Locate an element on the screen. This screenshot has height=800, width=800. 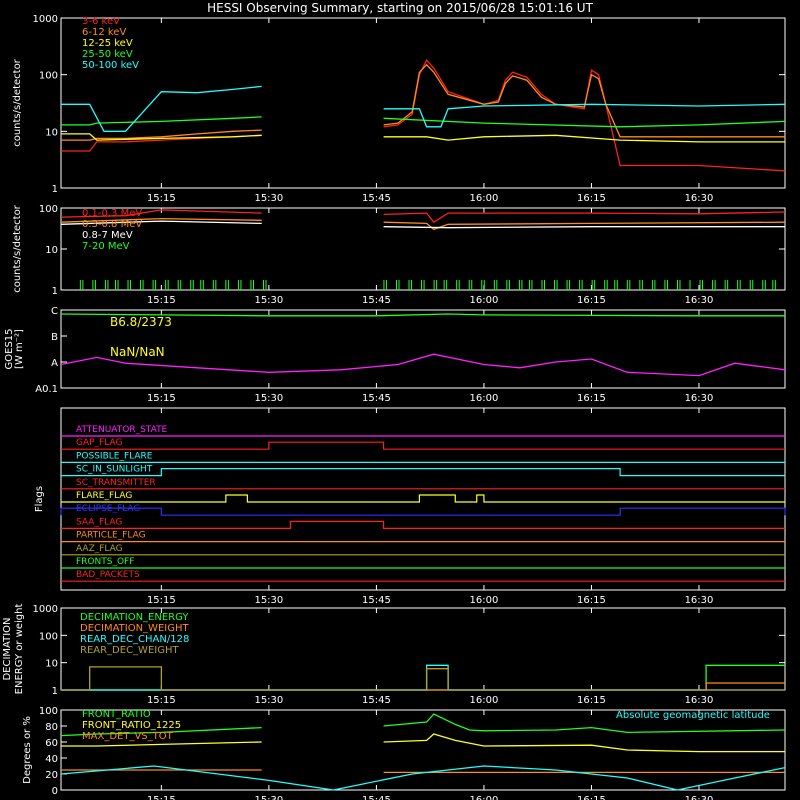
goes-annotation-lower: NaN/NaN is located at coordinates (137, 352).